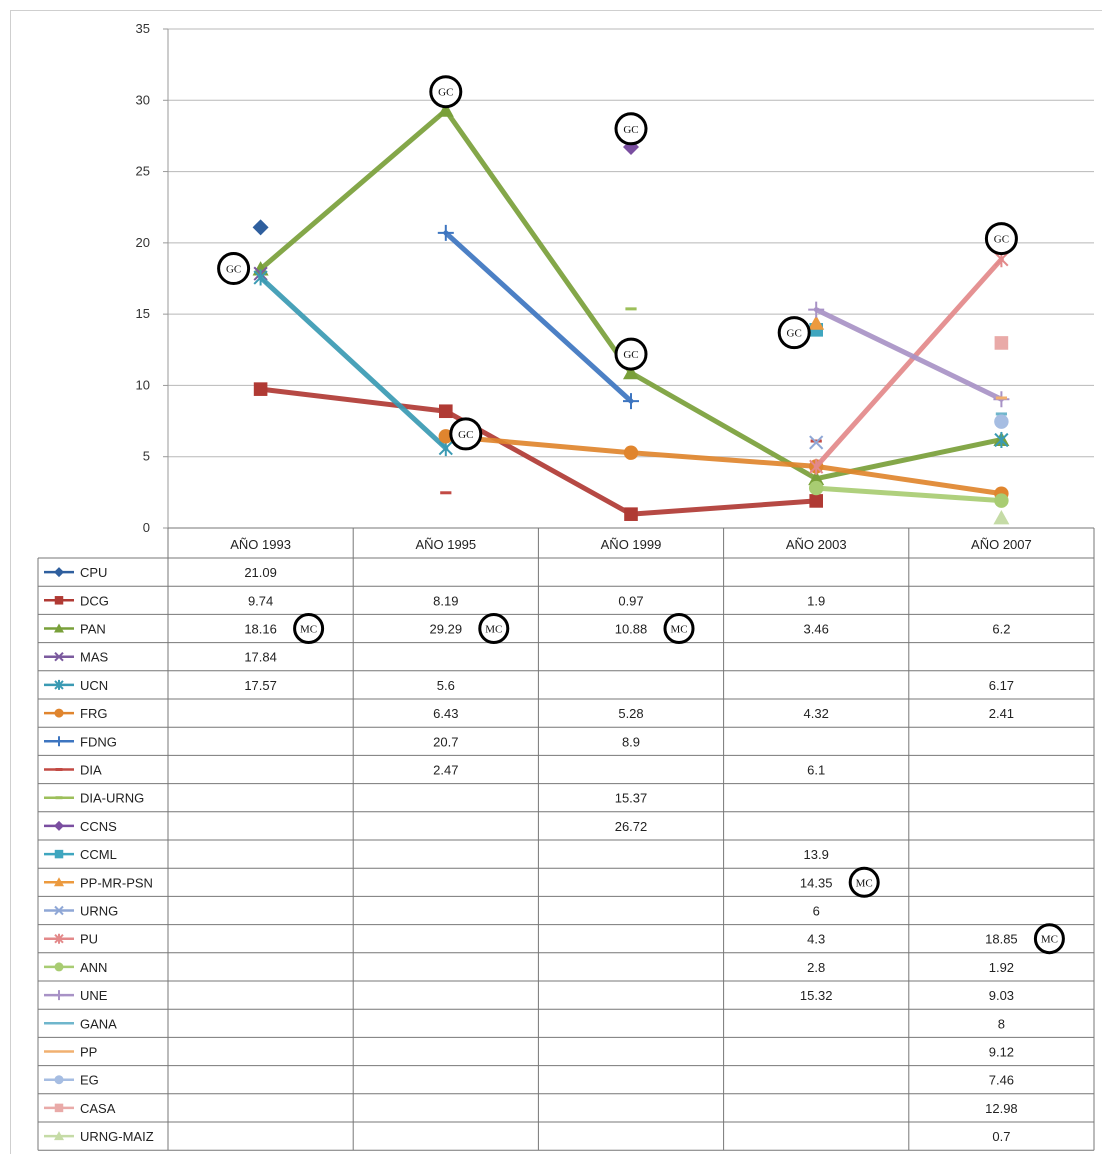  Describe the element at coordinates (1001, 1023) in the screenshot. I see `table-cell-value: 8` at that location.